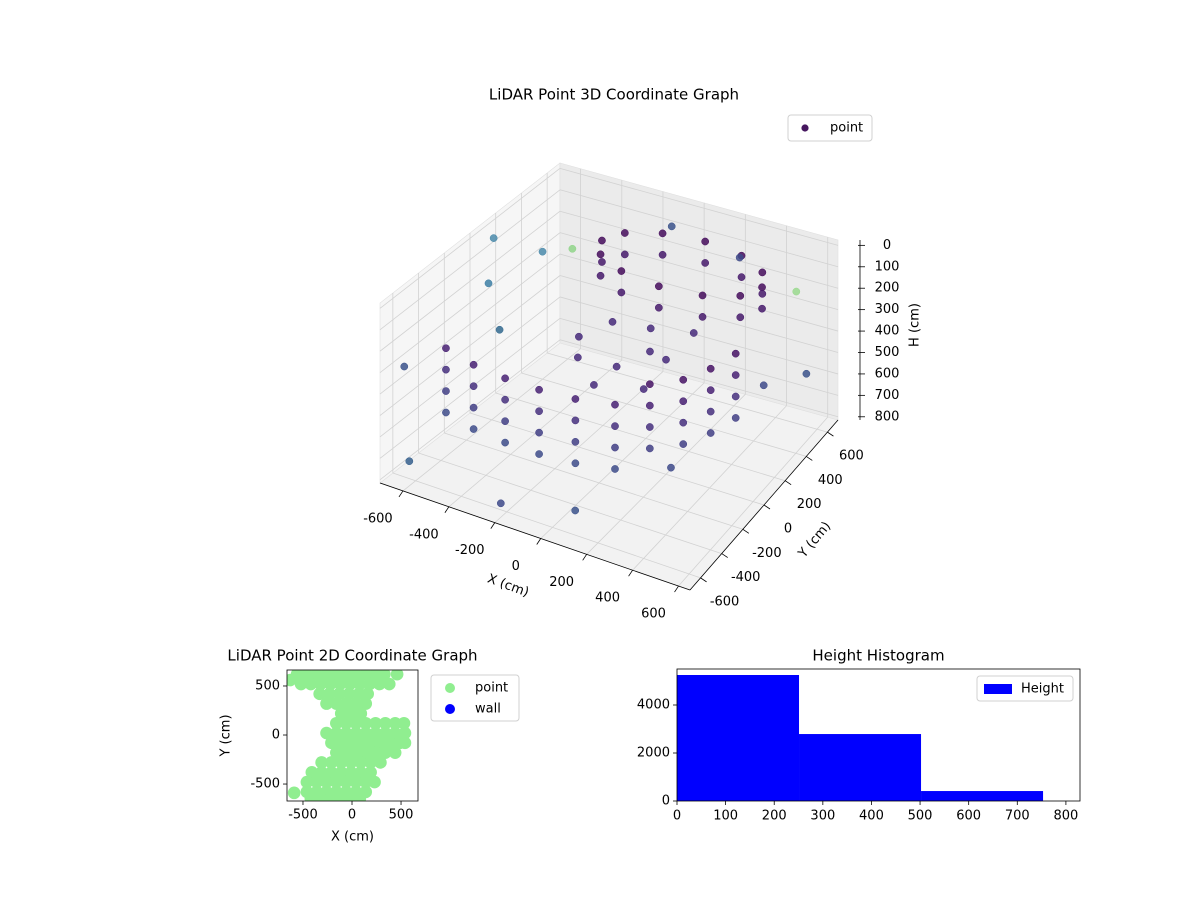 The height and width of the screenshot is (900, 1200). I want to click on z-tick-label: 700, so click(887, 395).